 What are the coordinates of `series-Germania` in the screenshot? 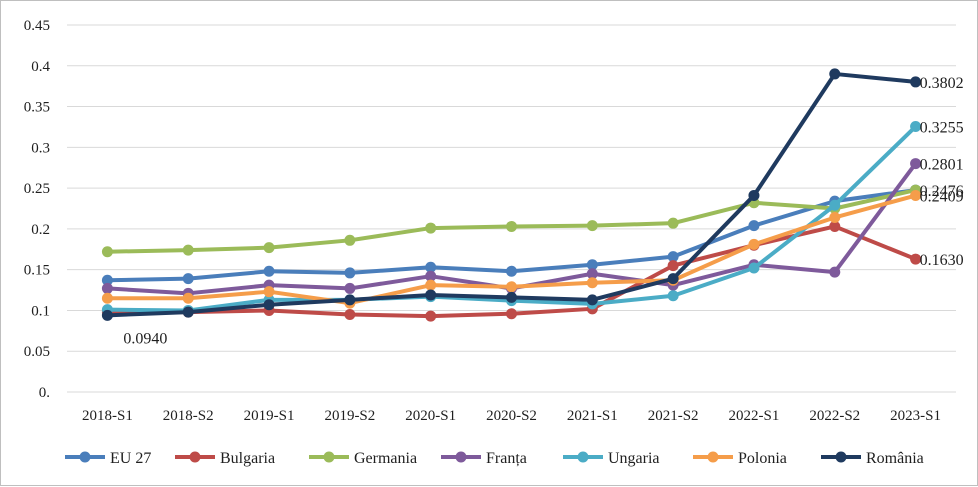 It's located at (511, 221).